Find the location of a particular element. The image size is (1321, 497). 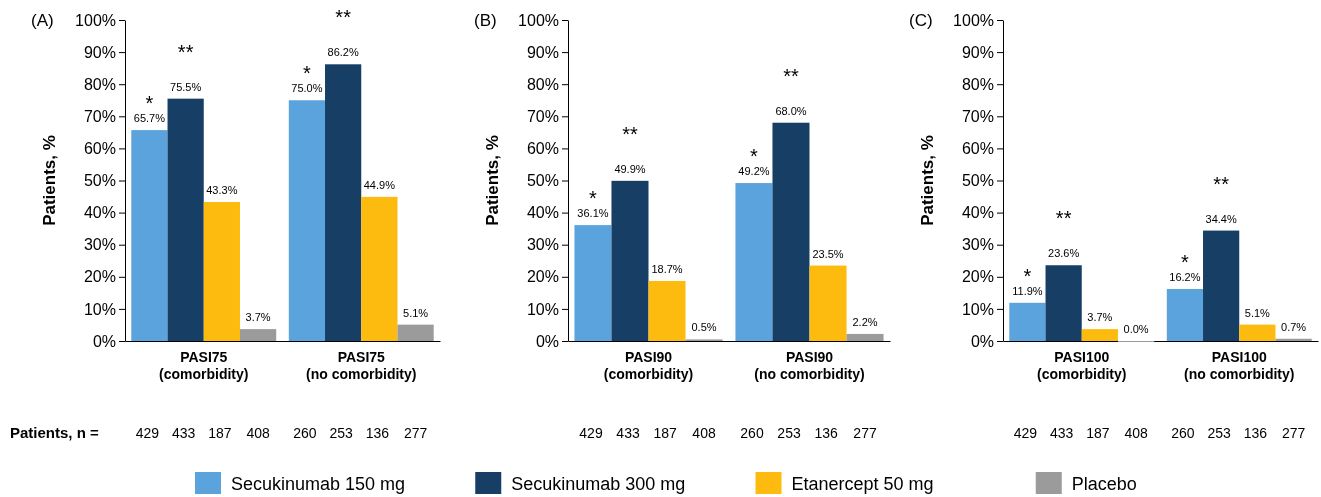

data-label: 16.2% is located at coordinates (1185, 277).